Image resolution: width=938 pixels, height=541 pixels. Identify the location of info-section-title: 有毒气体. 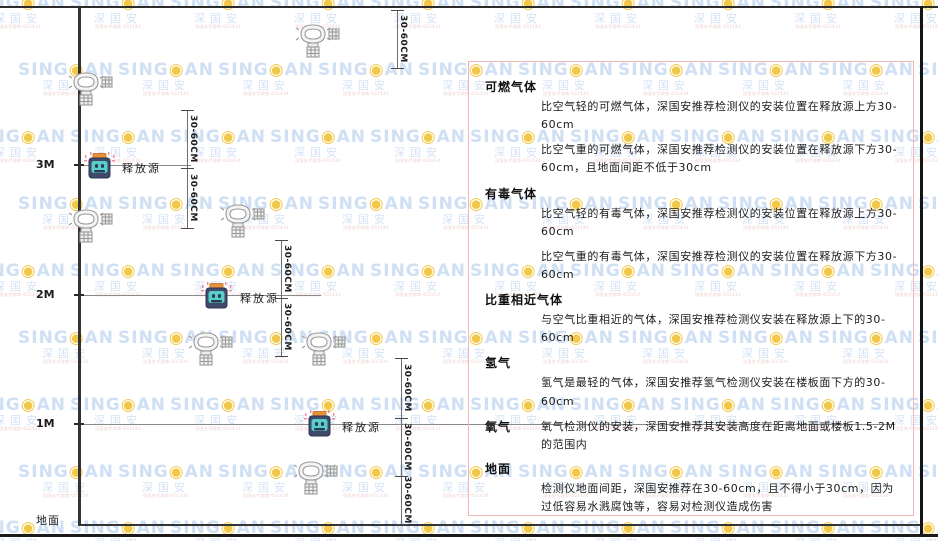
(511, 193).